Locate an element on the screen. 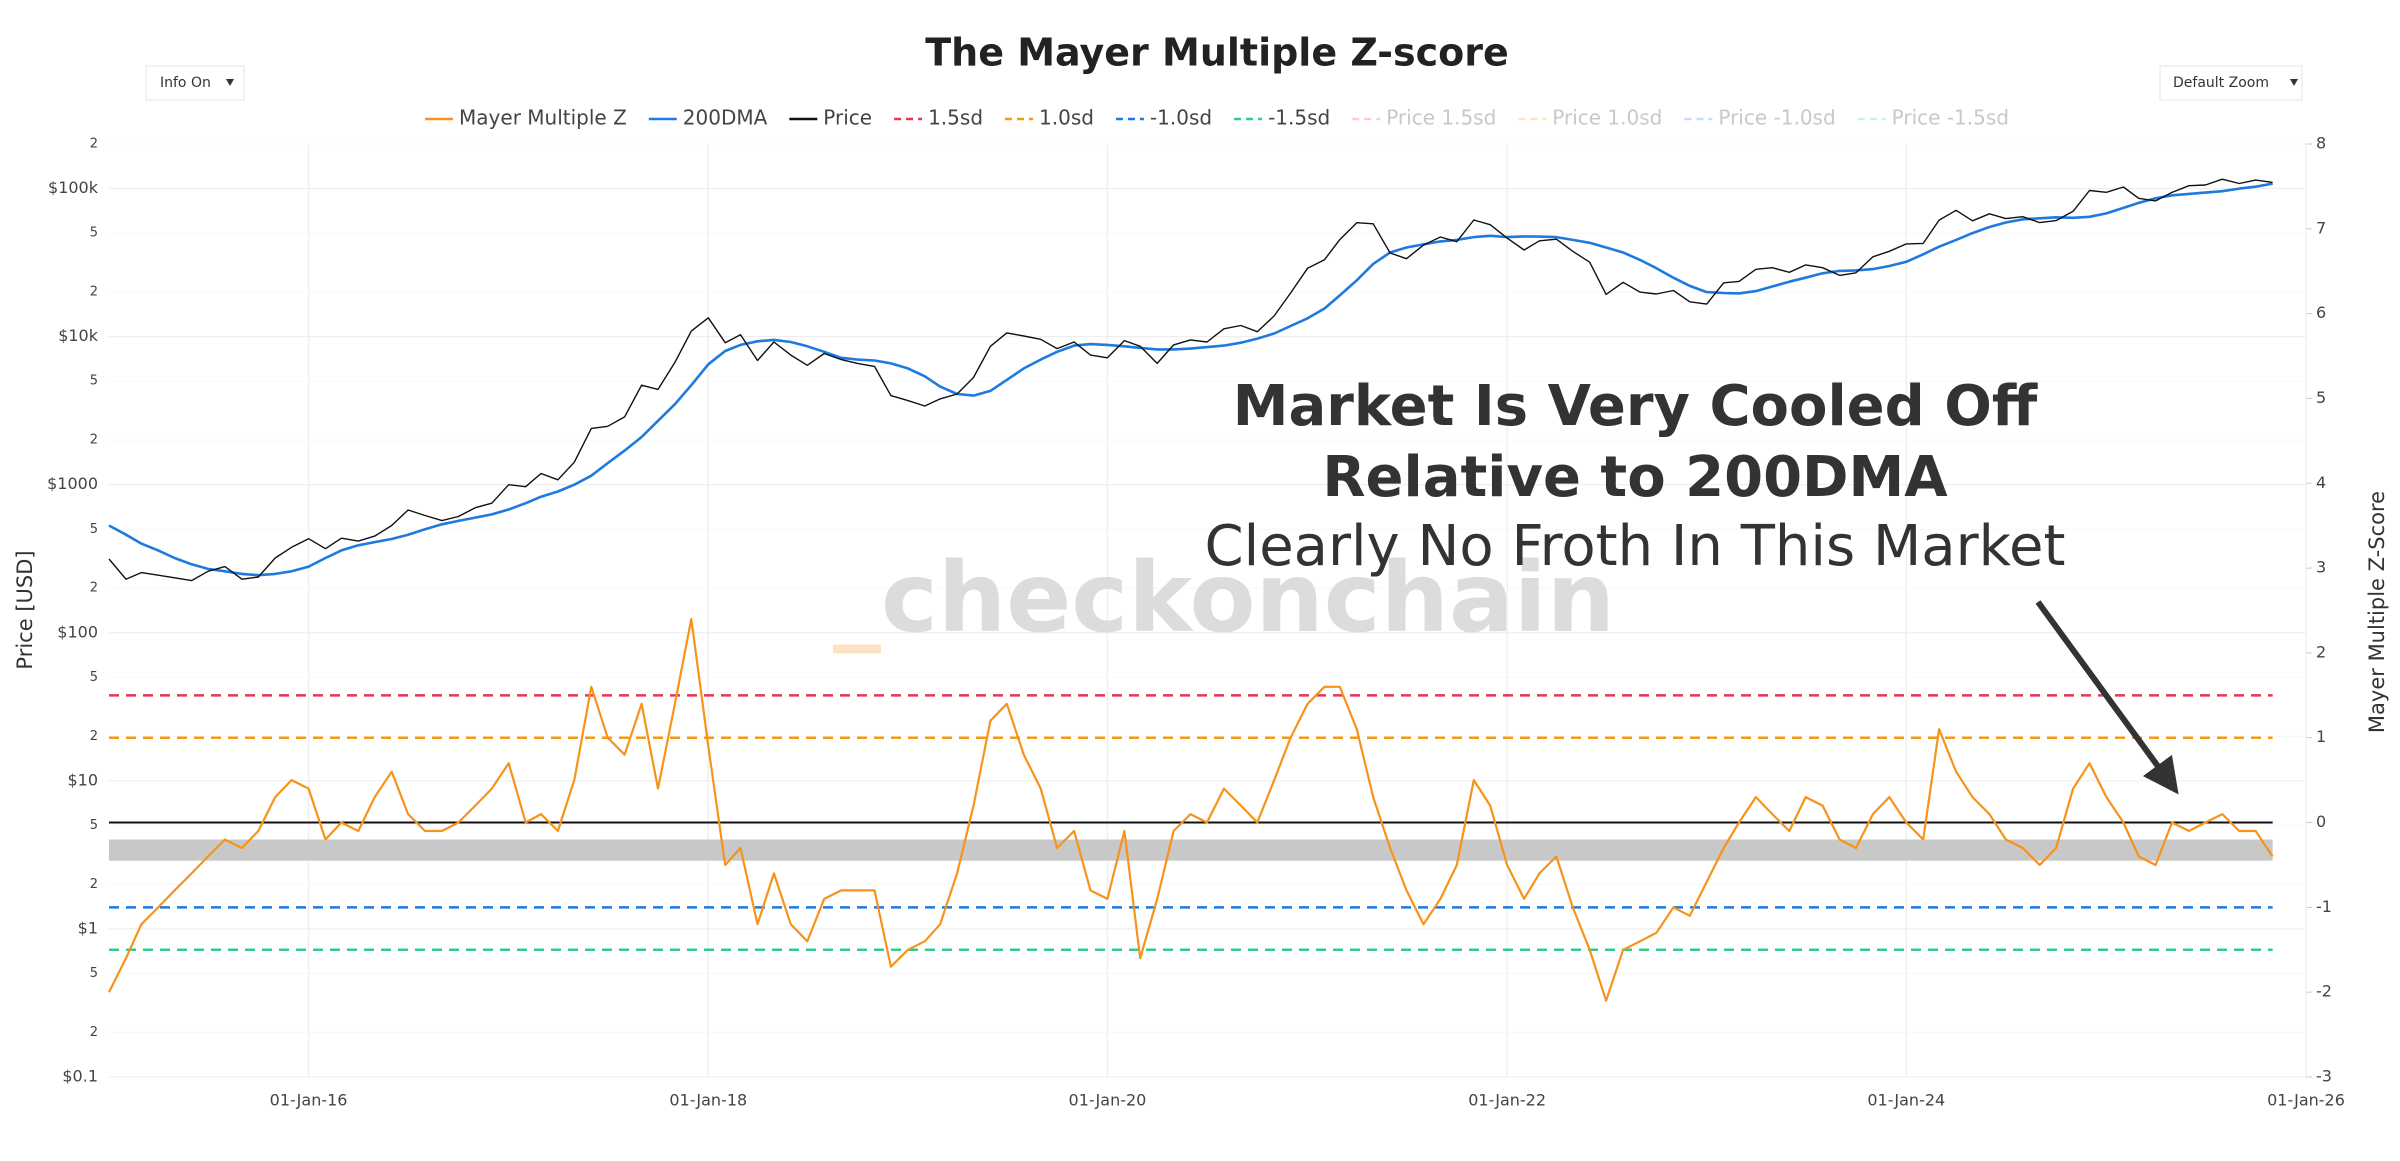 This screenshot has width=2400, height=1161. y2-tick-label: -1 is located at coordinates (2324, 906).